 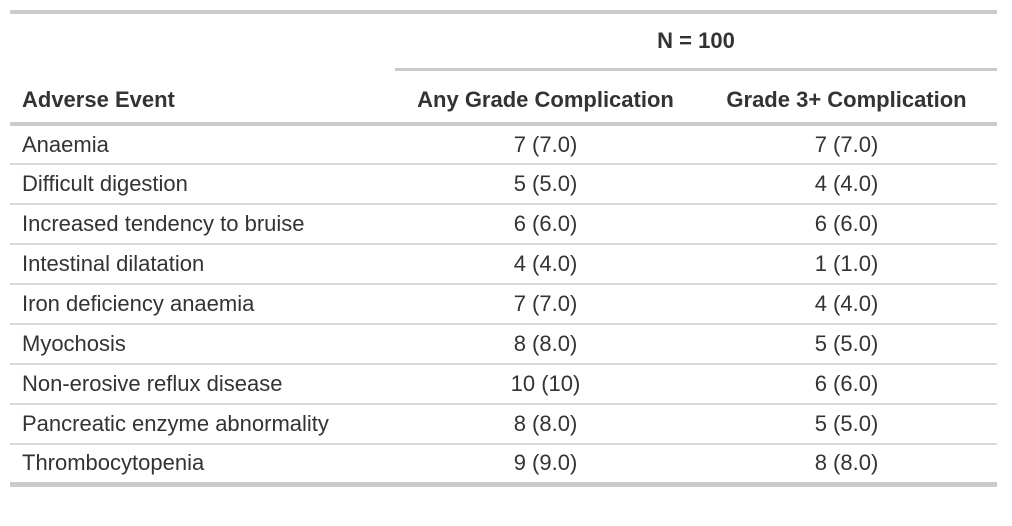 What do you see at coordinates (847, 465) in the screenshot?
I see `grade3plus-value-cell: 8 (8.0)` at bounding box center [847, 465].